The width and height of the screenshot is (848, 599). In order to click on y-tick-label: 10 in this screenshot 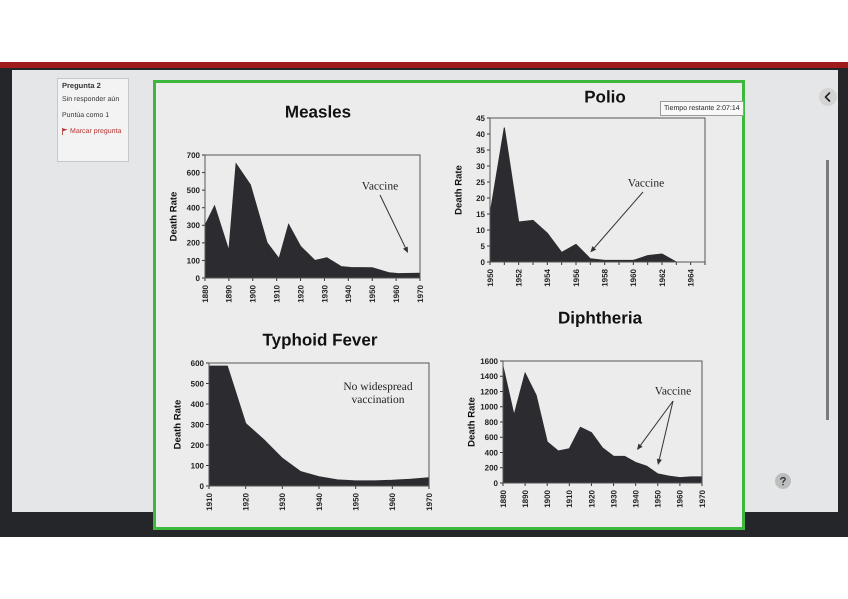, I will do `click(481, 230)`.